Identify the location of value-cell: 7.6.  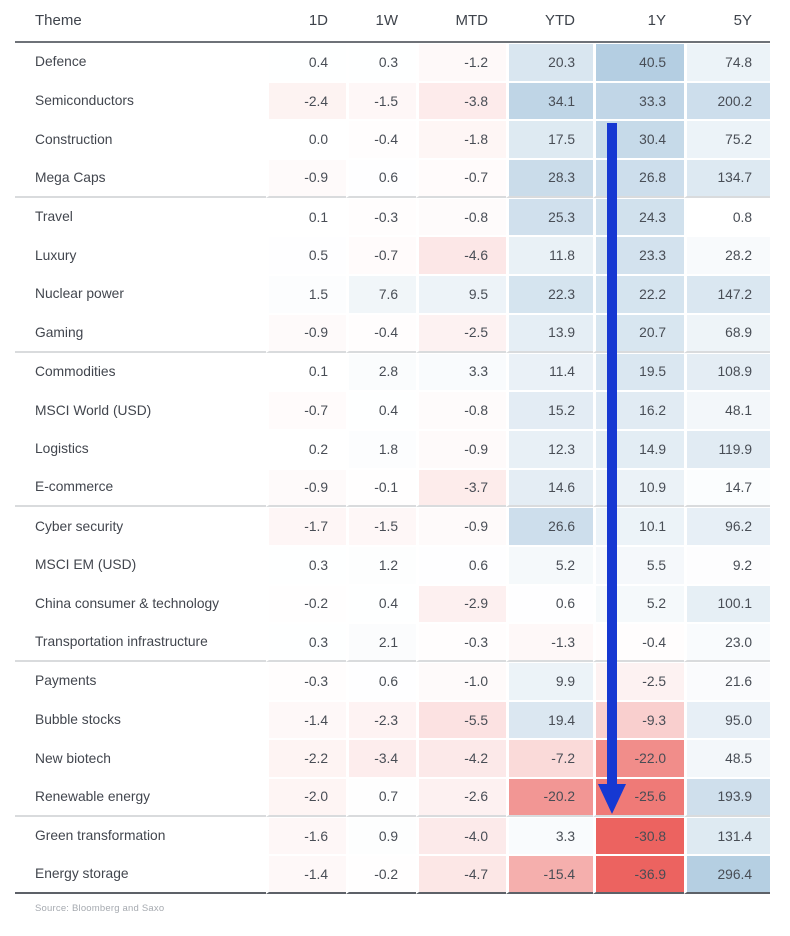
(381, 294).